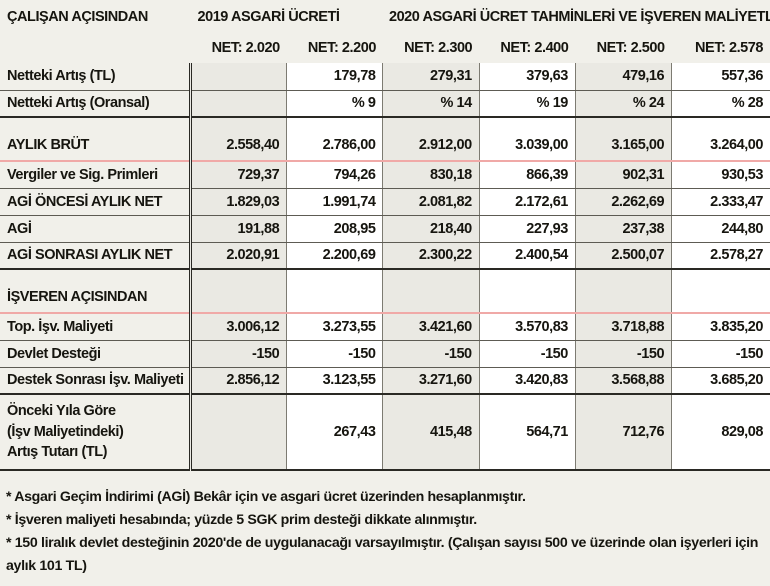  What do you see at coordinates (334, 146) in the screenshot?
I see `cell-monthly-gross-2: 2.786,00` at bounding box center [334, 146].